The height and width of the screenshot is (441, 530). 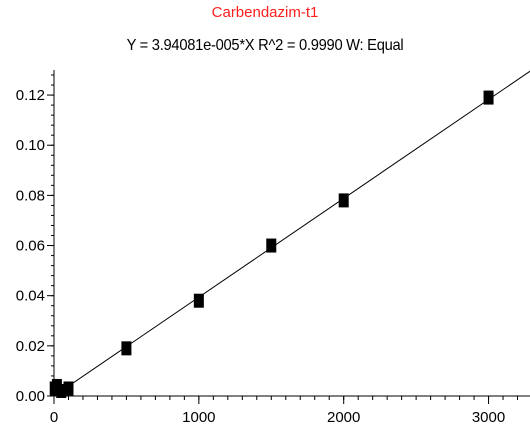 What do you see at coordinates (30, 346) in the screenshot?
I see `y-tick-label: 0.02` at bounding box center [30, 346].